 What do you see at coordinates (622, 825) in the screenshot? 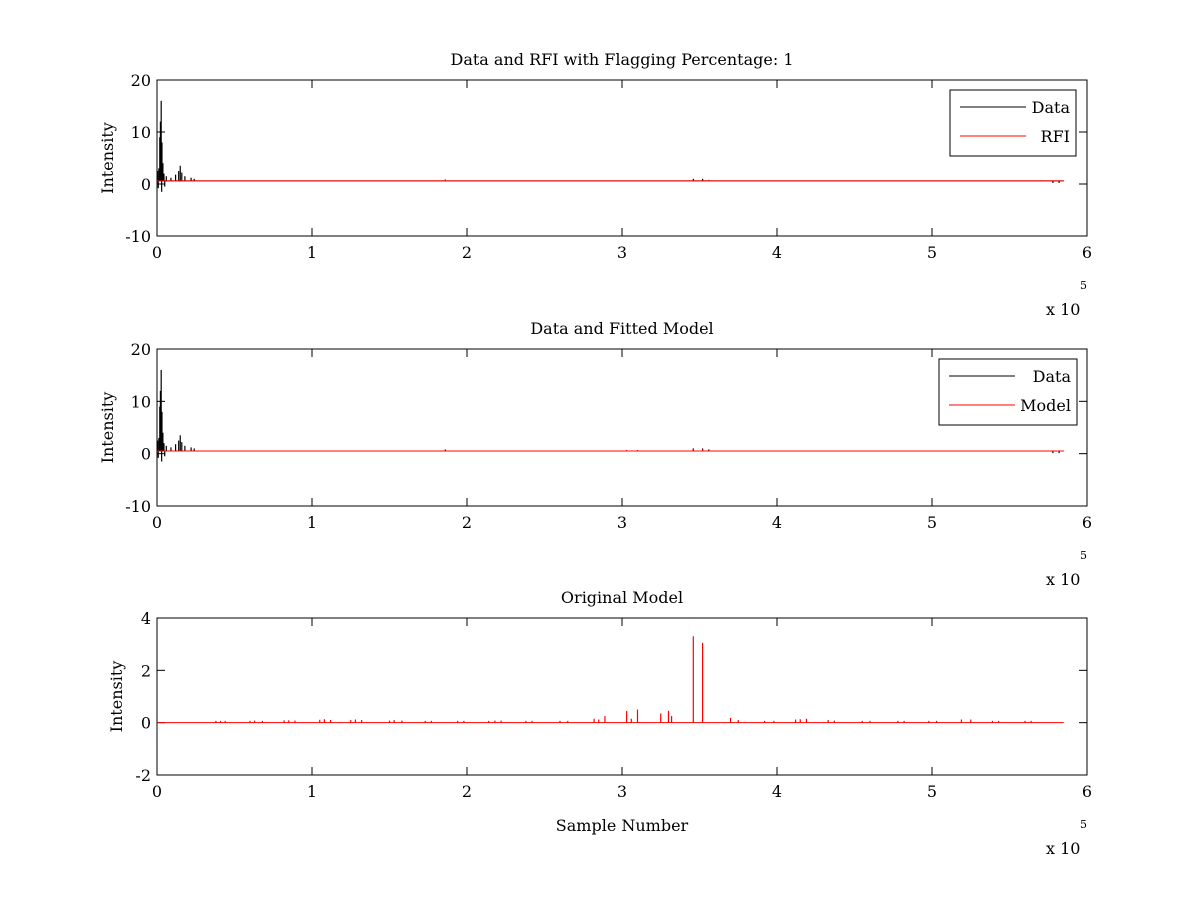
I see `x-axis-label: Sample Number` at bounding box center [622, 825].